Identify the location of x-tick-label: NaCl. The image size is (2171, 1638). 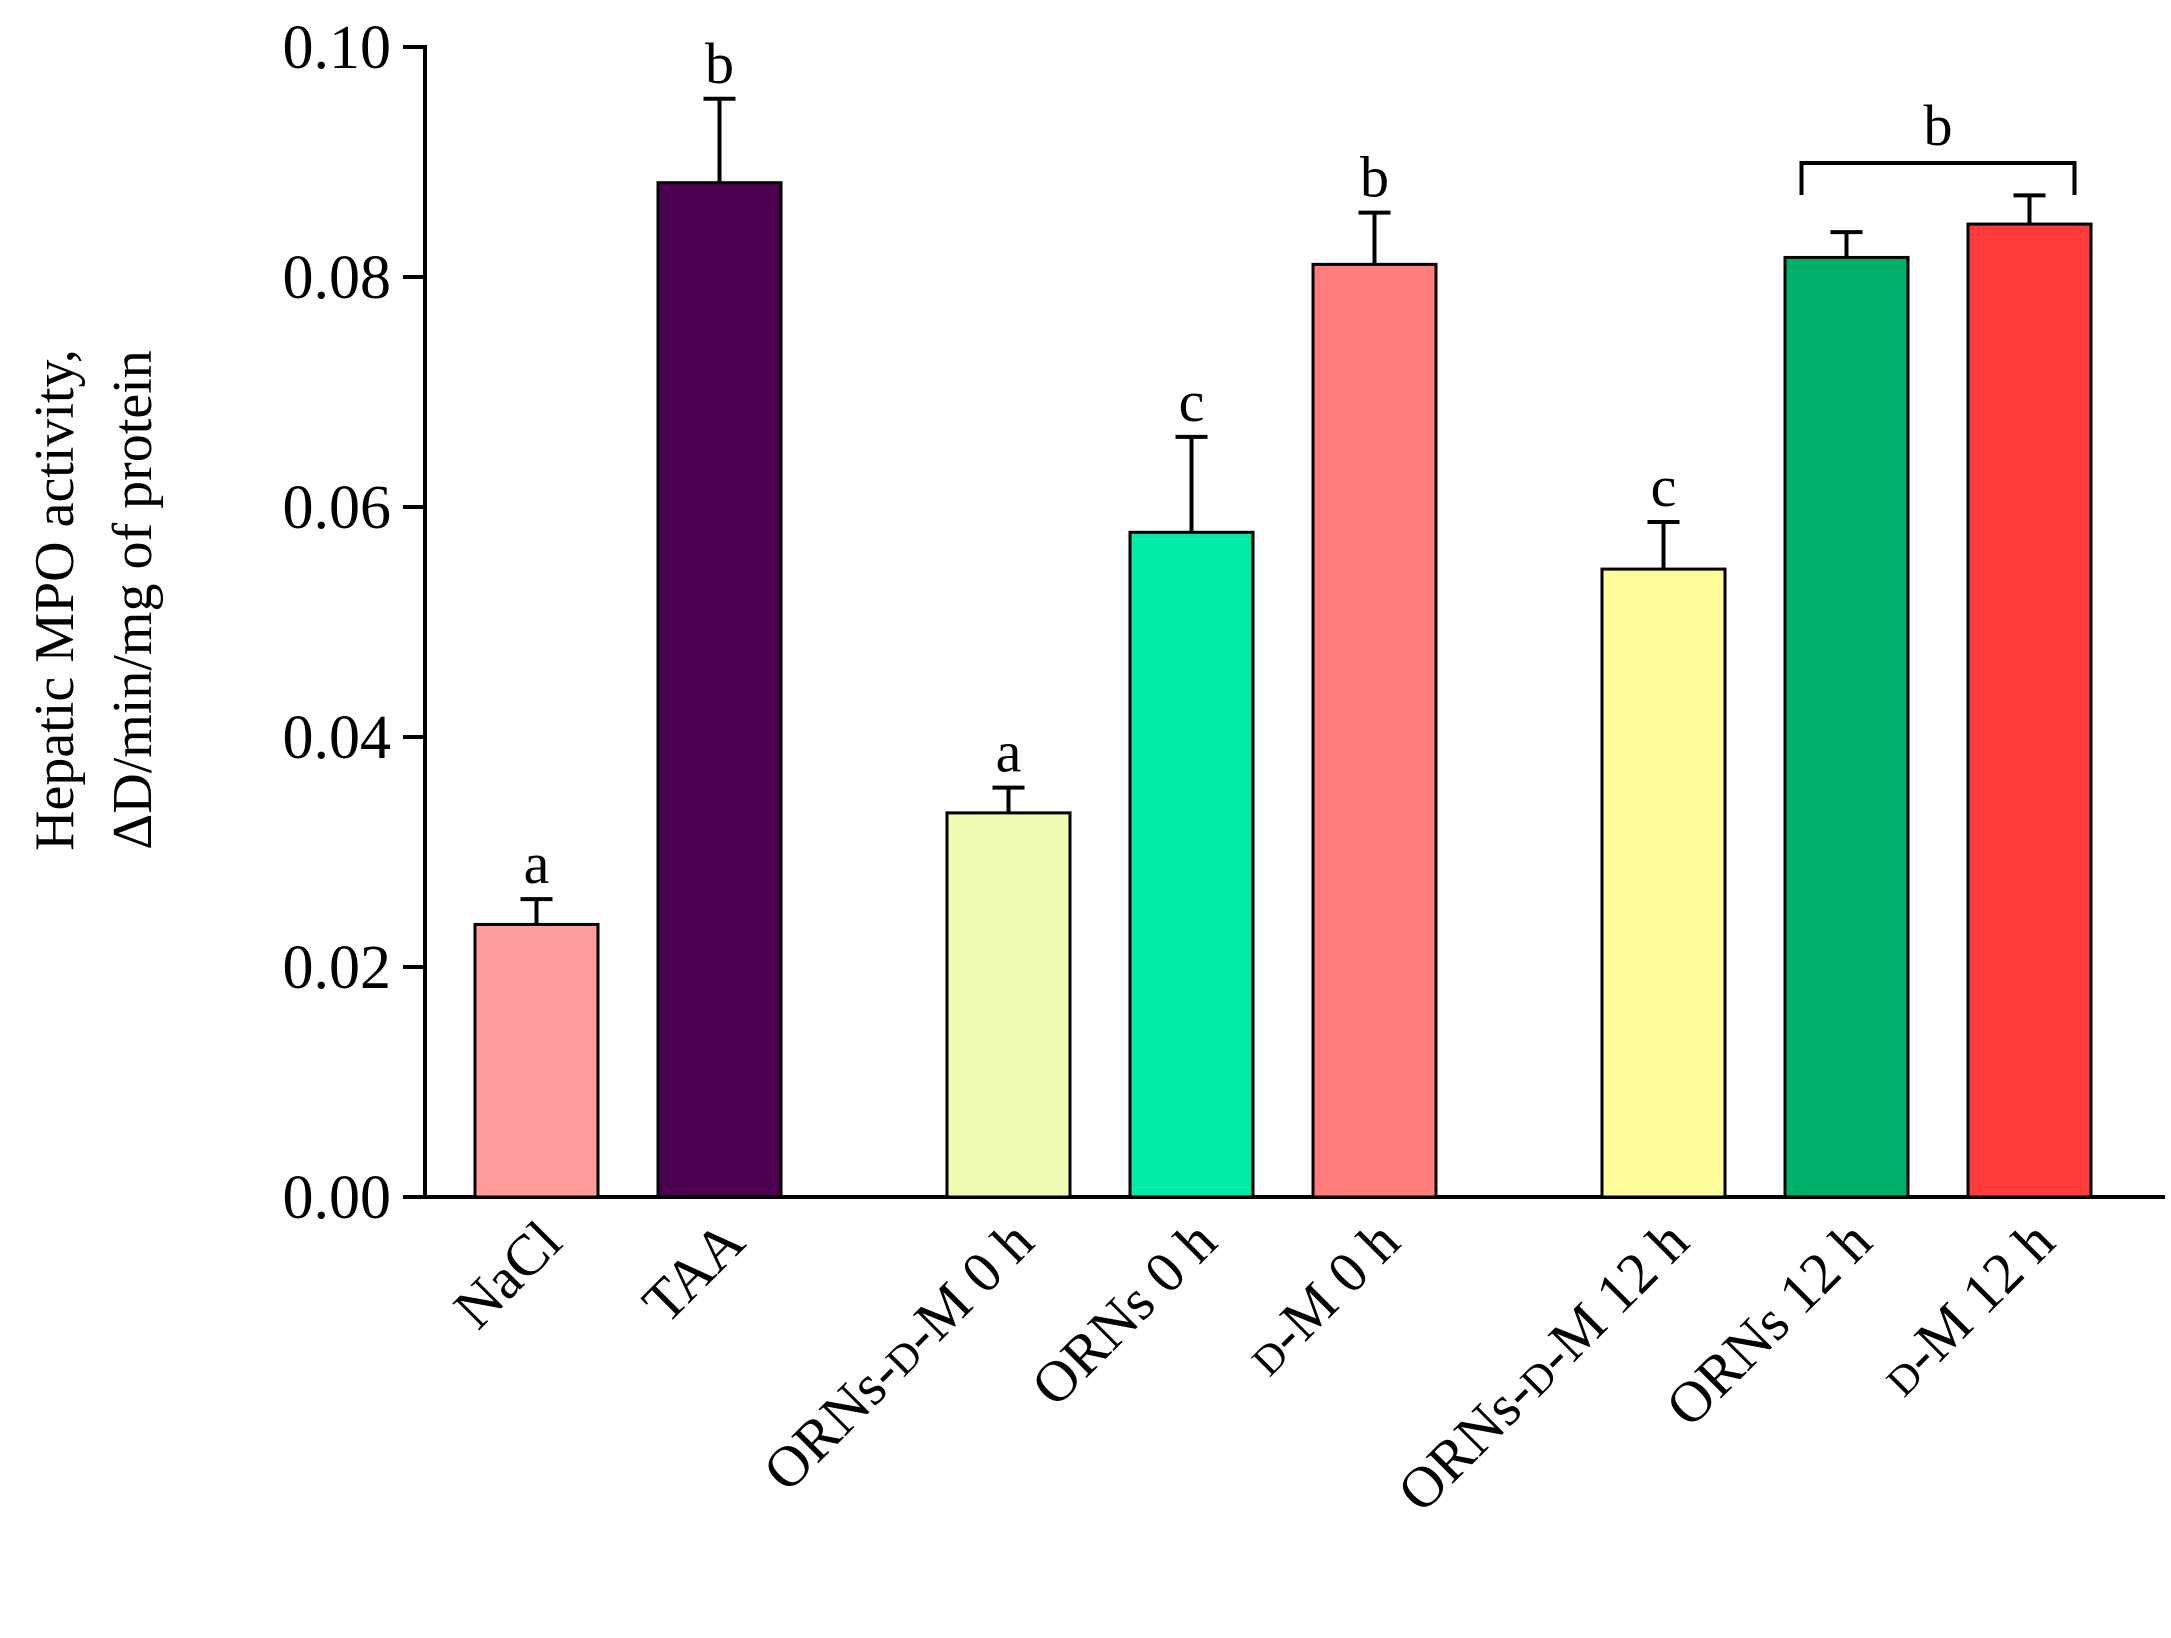
(507, 1274).